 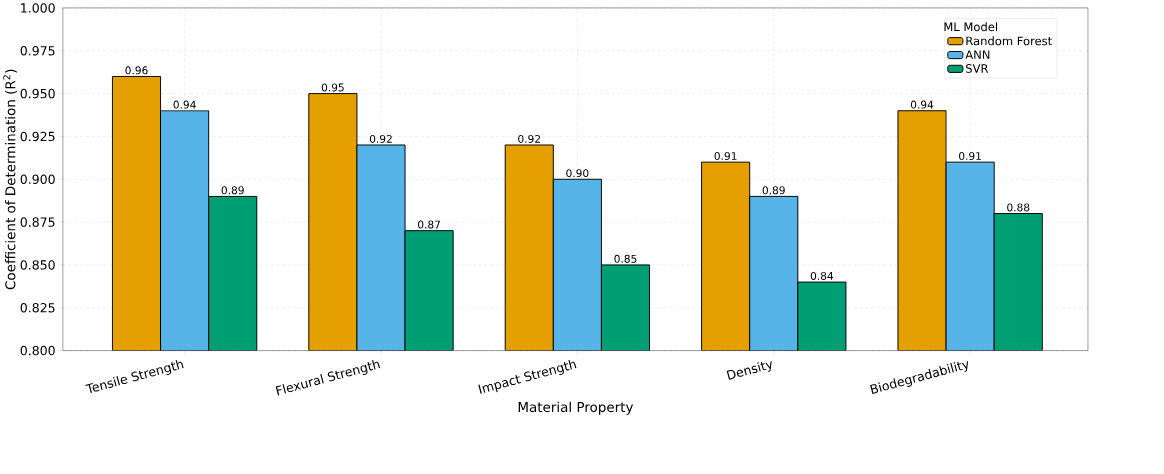 I want to click on y-tick-label: 0.925, so click(x=37, y=136).